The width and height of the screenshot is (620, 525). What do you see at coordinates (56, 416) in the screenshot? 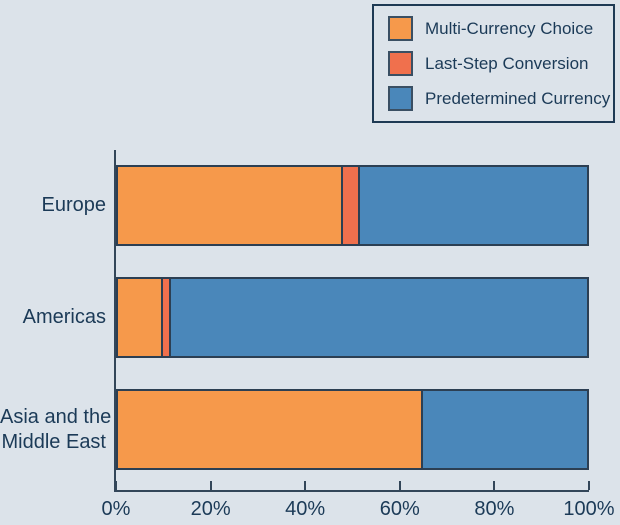
I see `category-label-line: Asia and the` at bounding box center [56, 416].